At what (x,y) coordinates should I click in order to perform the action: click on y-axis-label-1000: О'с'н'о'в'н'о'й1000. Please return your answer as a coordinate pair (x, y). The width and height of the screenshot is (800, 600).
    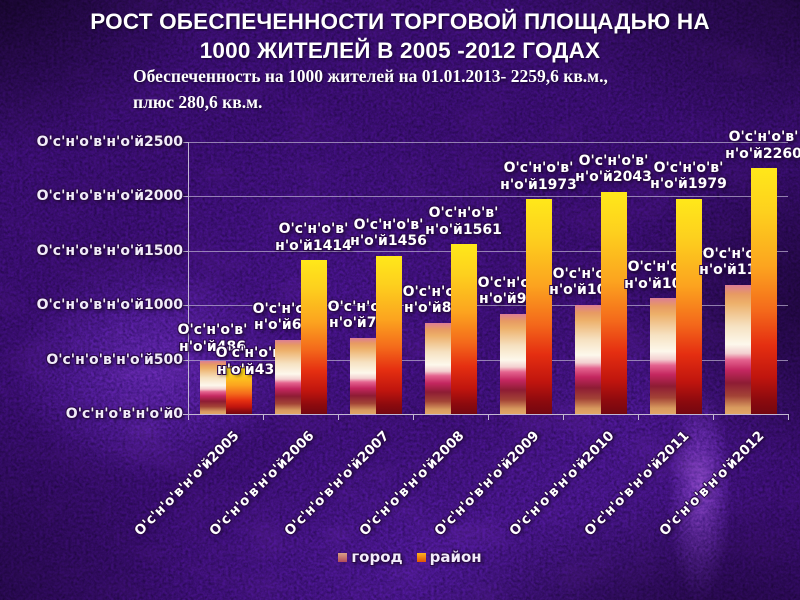
    Looking at the image, I should click on (109, 305).